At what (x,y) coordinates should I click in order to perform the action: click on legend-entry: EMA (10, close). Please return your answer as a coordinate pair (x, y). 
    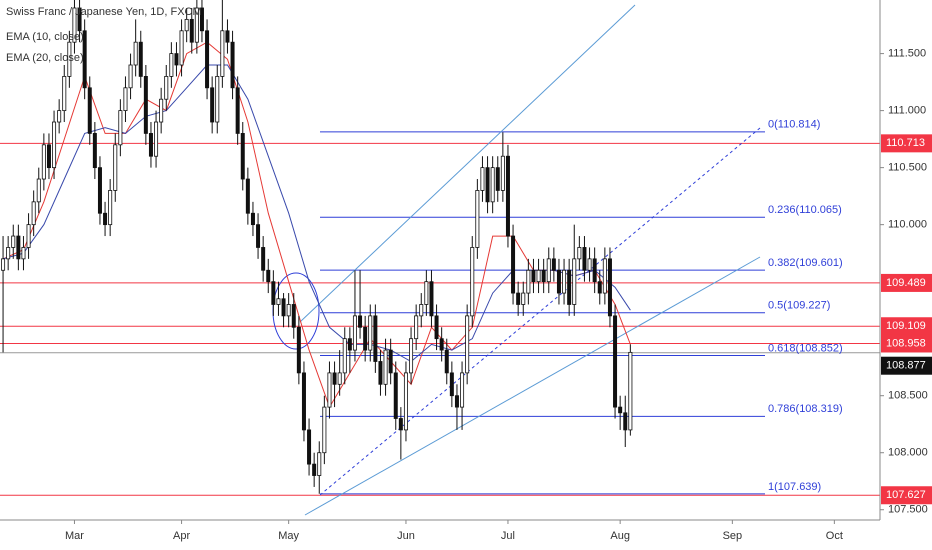
    Looking at the image, I should click on (45, 37).